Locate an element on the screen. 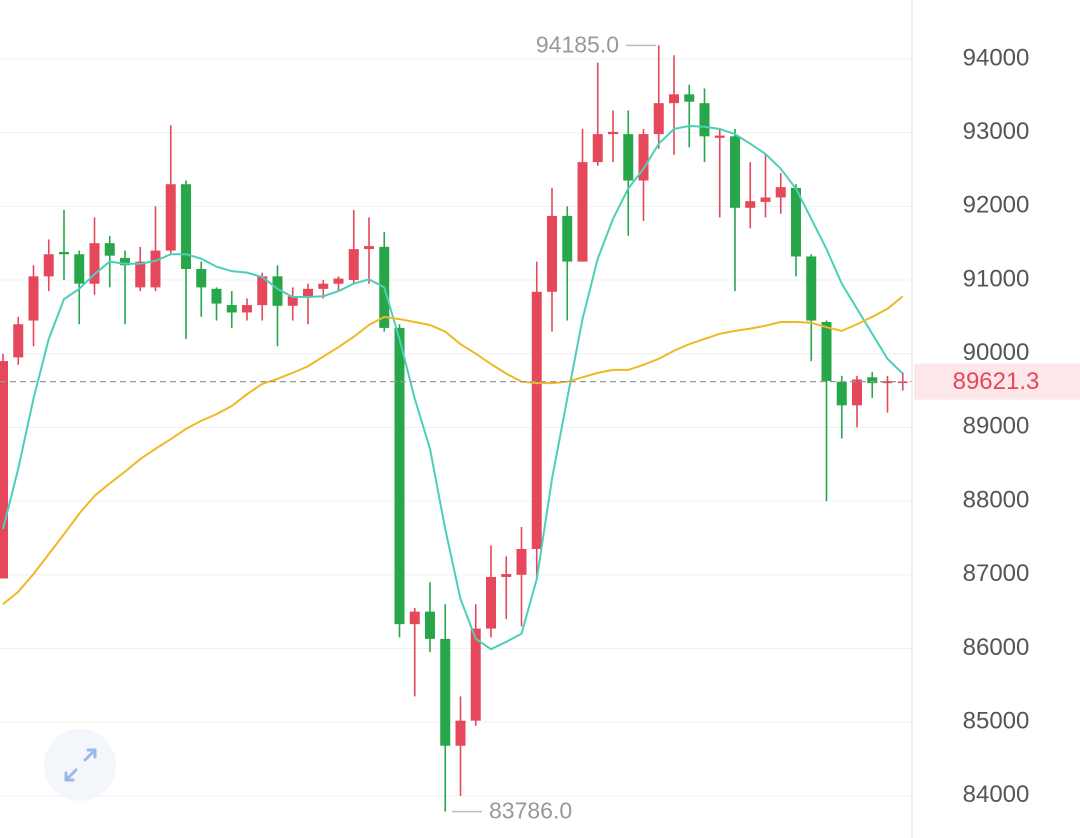 The width and height of the screenshot is (1080, 838). last-price-label: 89621.3 is located at coordinates (996, 381).